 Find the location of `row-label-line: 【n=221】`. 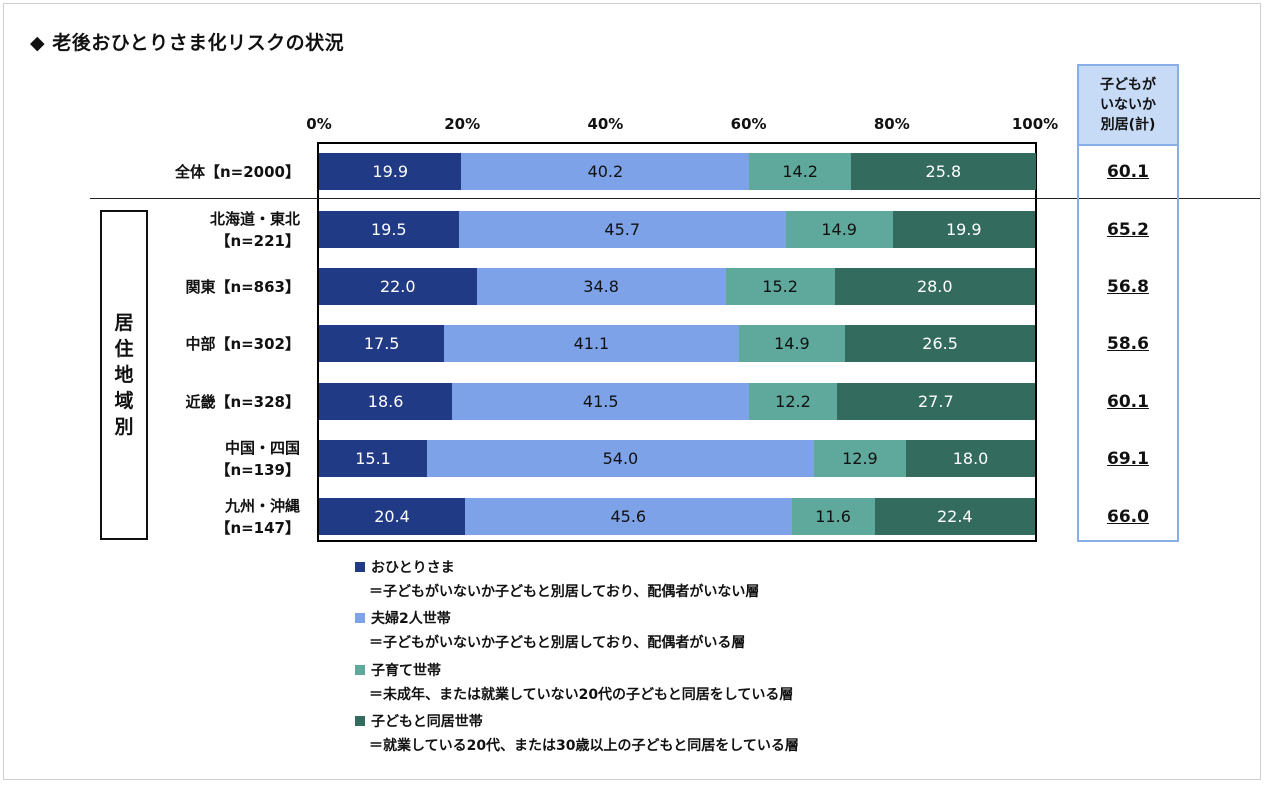

row-label-line: 【n=221】 is located at coordinates (257, 240).